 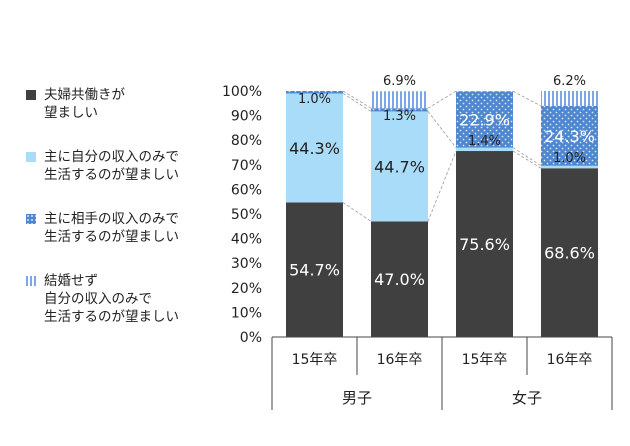 I want to click on y-tick-label: 0%, so click(x=251, y=338).